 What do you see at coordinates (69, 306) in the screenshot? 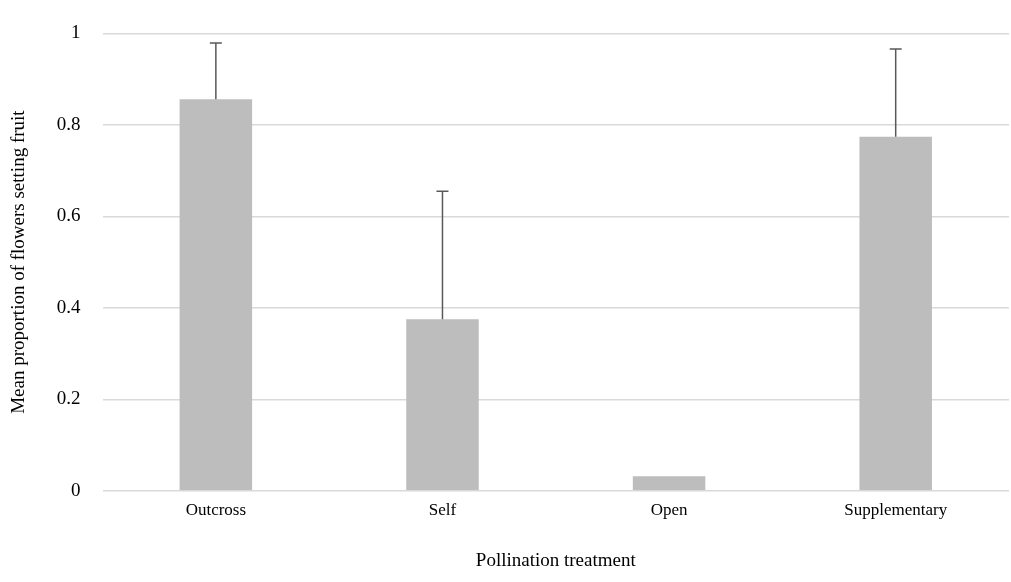
I see `y-tick-label: 0.4` at bounding box center [69, 306].